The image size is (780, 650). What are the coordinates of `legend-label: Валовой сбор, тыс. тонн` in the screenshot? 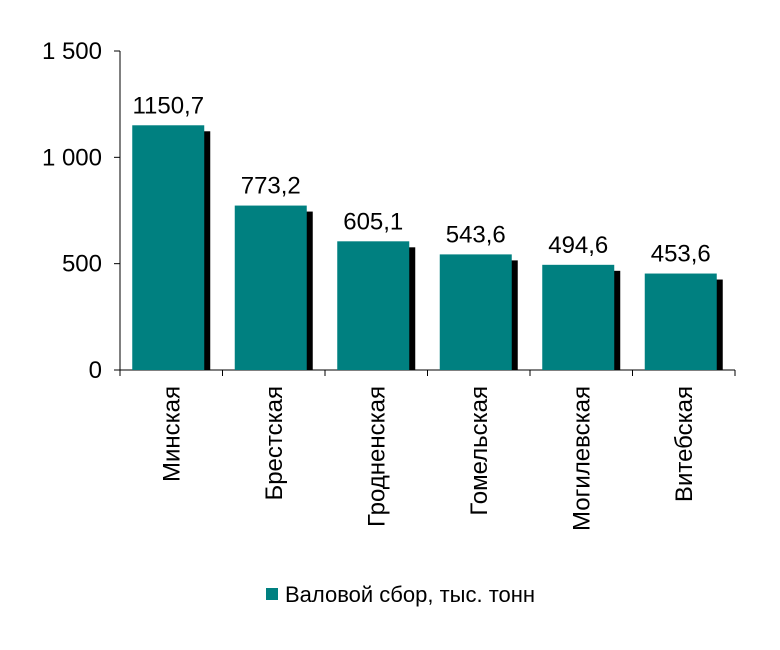 It's located at (410, 594).